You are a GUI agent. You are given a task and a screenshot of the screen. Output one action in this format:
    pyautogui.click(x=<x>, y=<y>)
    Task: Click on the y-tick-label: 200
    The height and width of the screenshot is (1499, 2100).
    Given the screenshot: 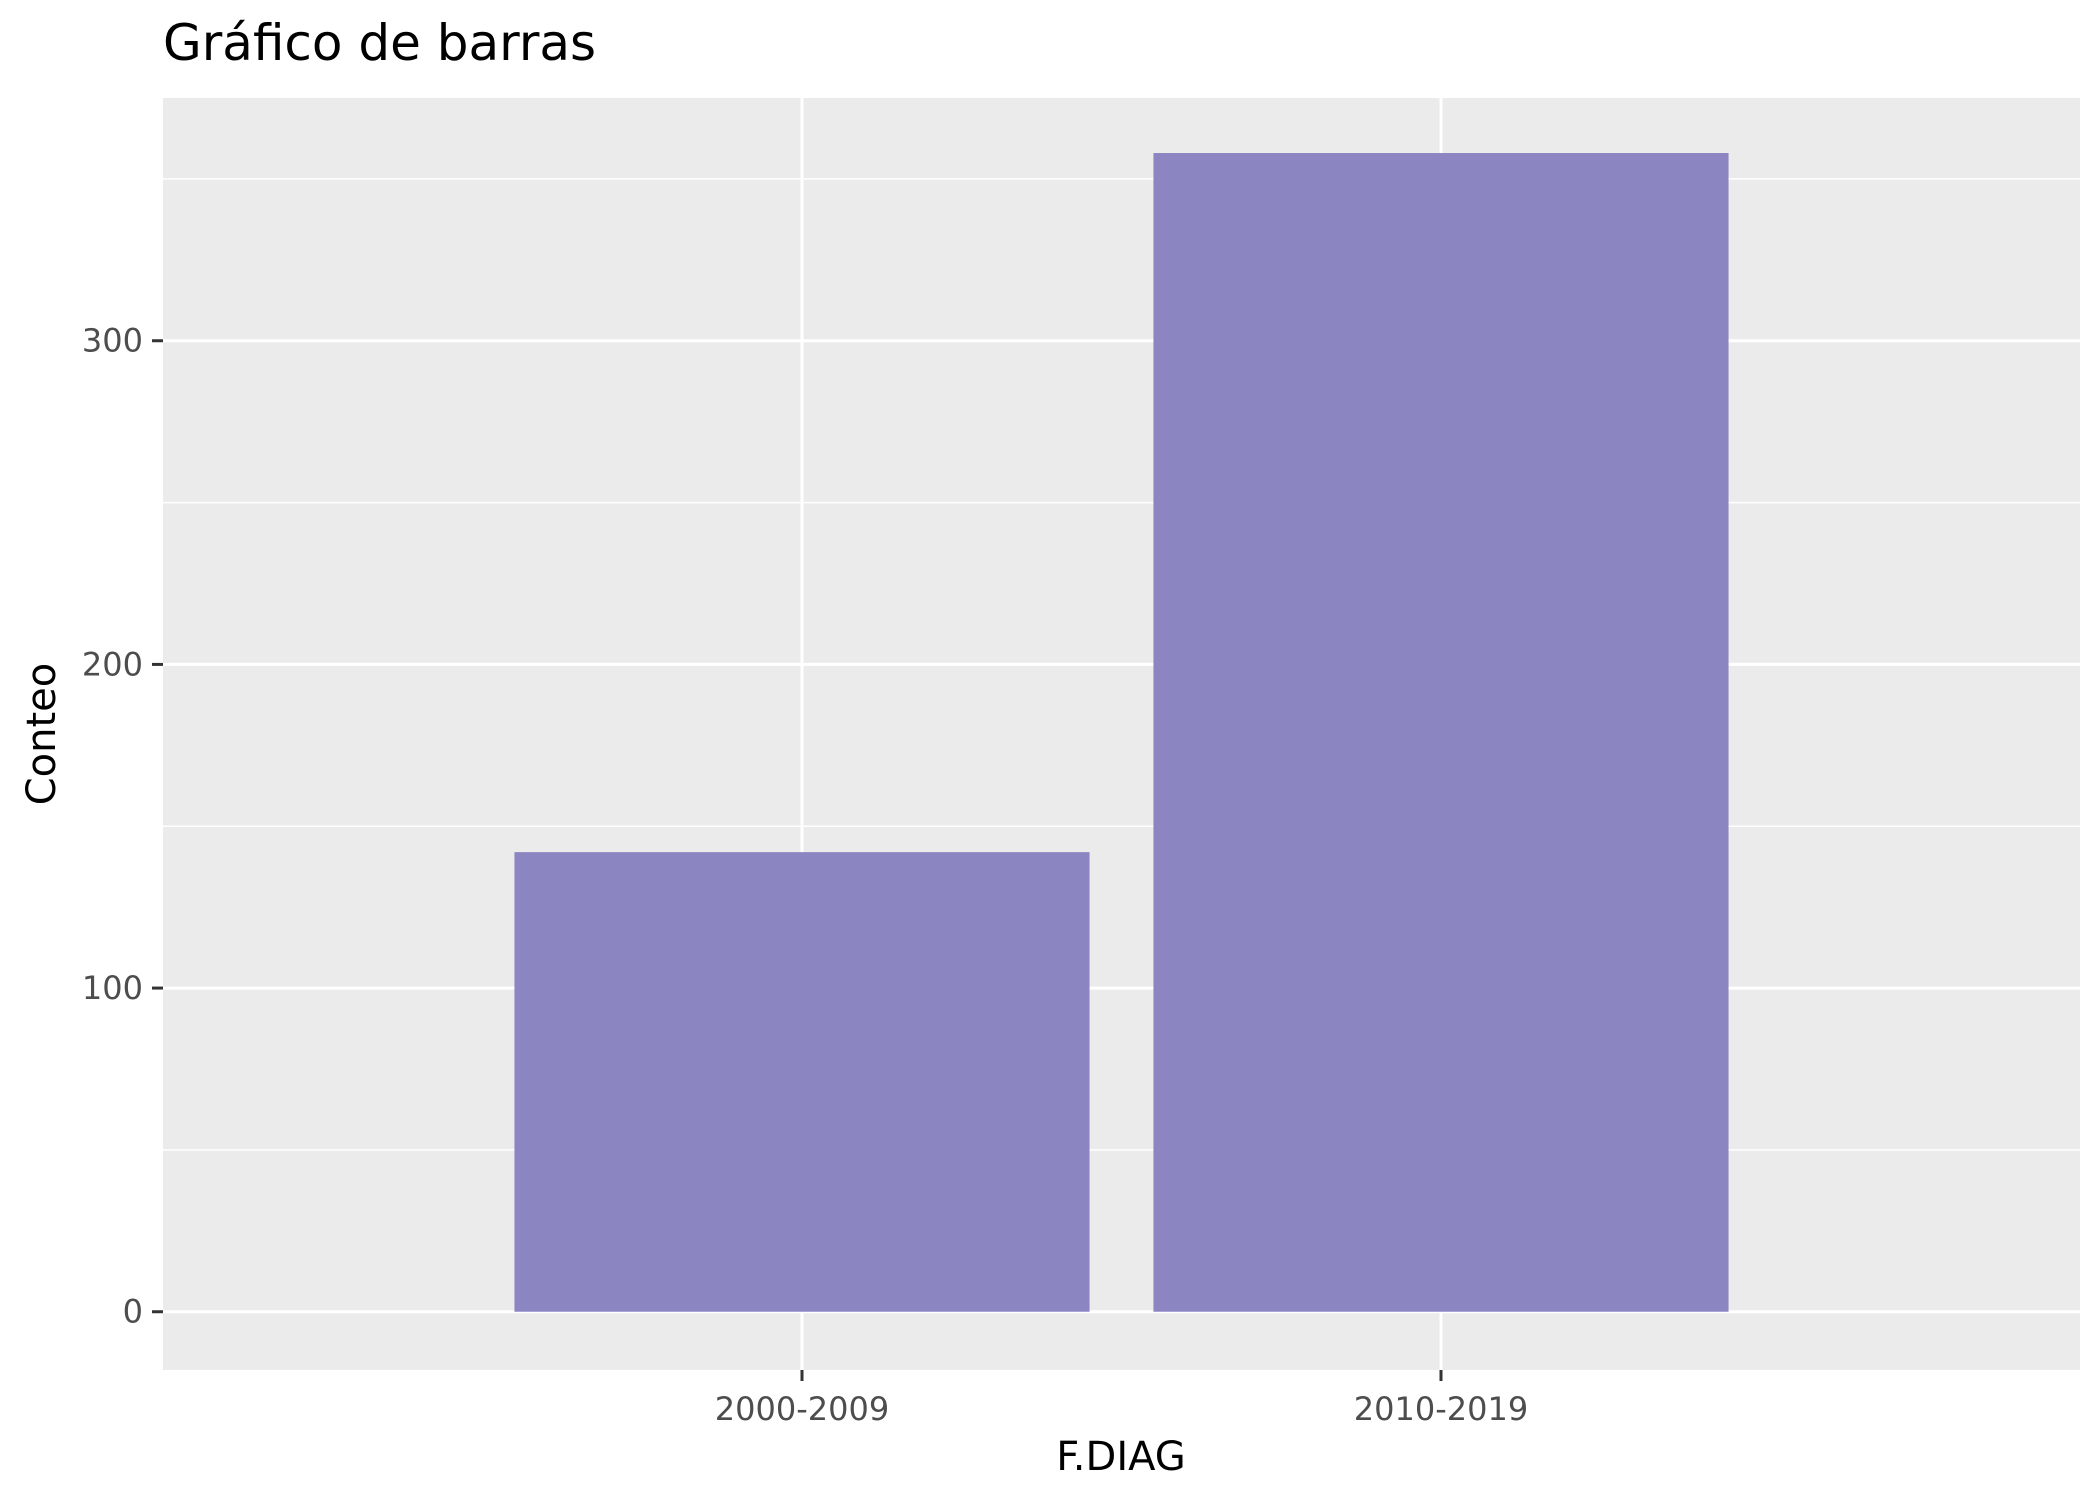 What is the action you would take?
    pyautogui.click(x=112, y=664)
    